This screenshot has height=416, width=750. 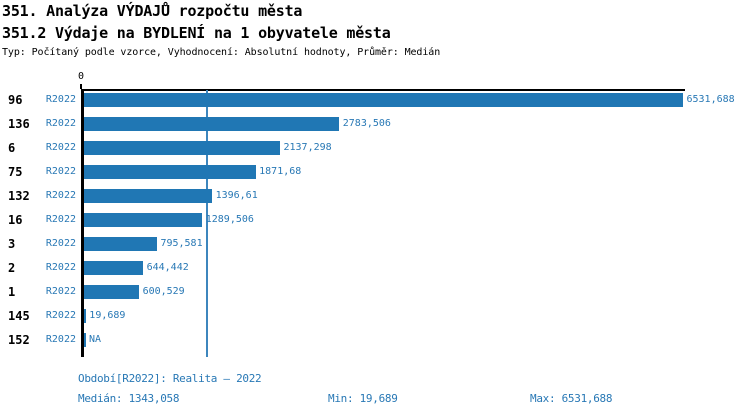 I want to click on x-axis-zero-label: 0, so click(x=81, y=76).